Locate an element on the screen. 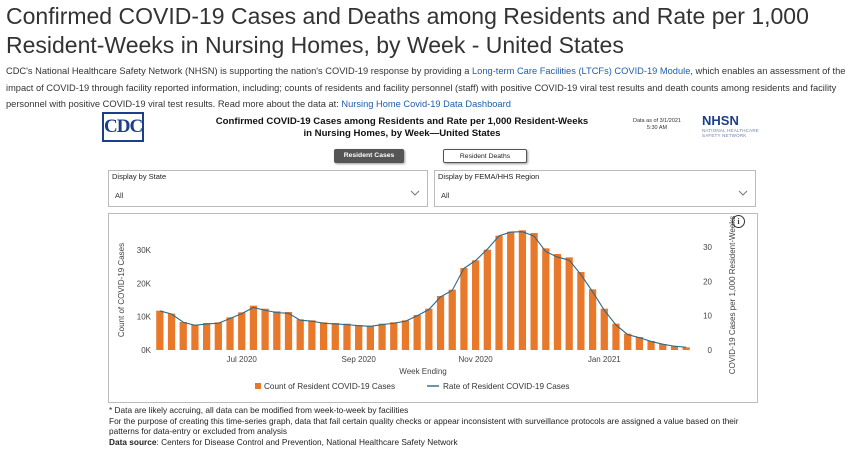 The image size is (856, 458). y-tick-label: 30K is located at coordinates (144, 250).